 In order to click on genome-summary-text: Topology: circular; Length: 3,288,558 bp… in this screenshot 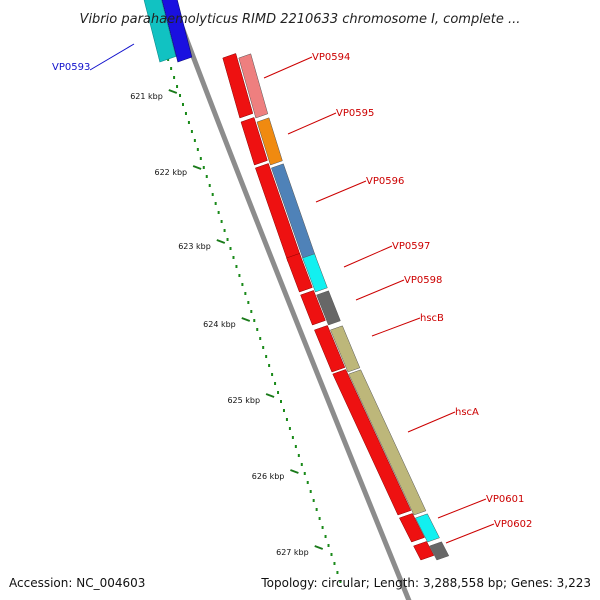, I will do `click(425, 583)`.